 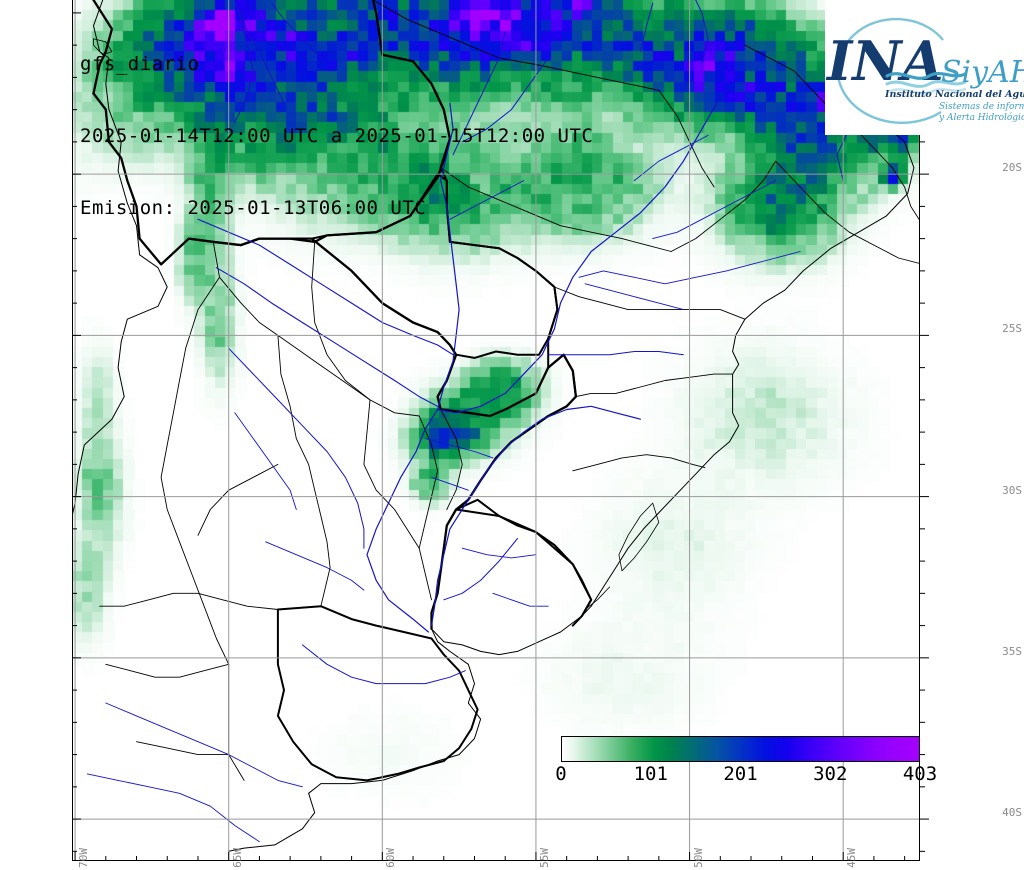 I want to click on axis-label-lon-55W: 55W, so click(x=544, y=858).